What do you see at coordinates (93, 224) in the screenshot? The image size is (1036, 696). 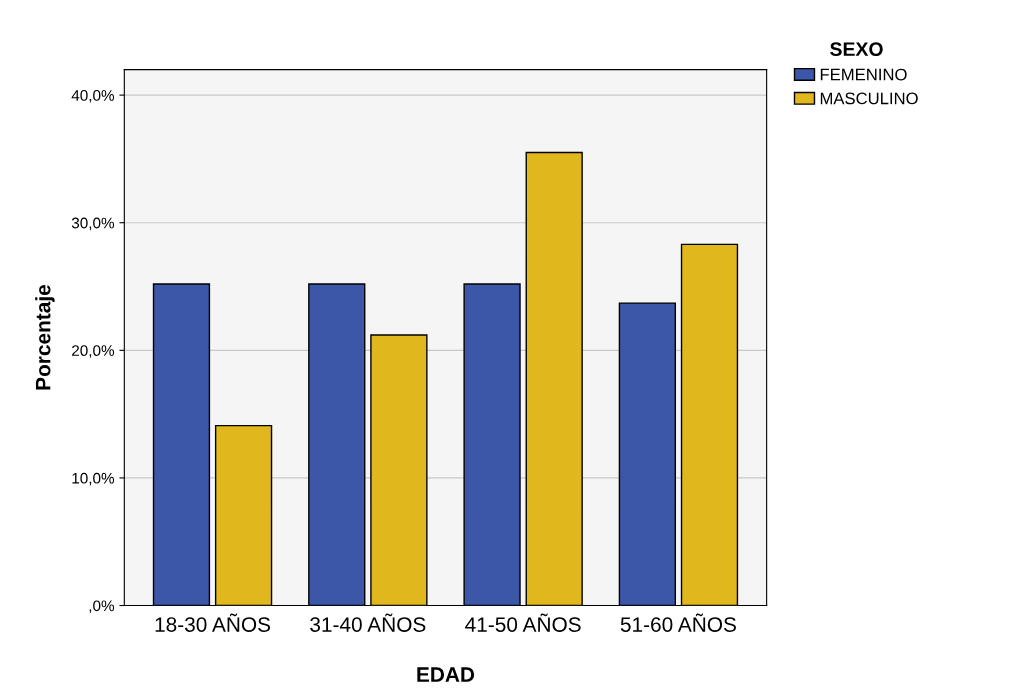 I see `y-tick-label: 30,0%` at bounding box center [93, 224].